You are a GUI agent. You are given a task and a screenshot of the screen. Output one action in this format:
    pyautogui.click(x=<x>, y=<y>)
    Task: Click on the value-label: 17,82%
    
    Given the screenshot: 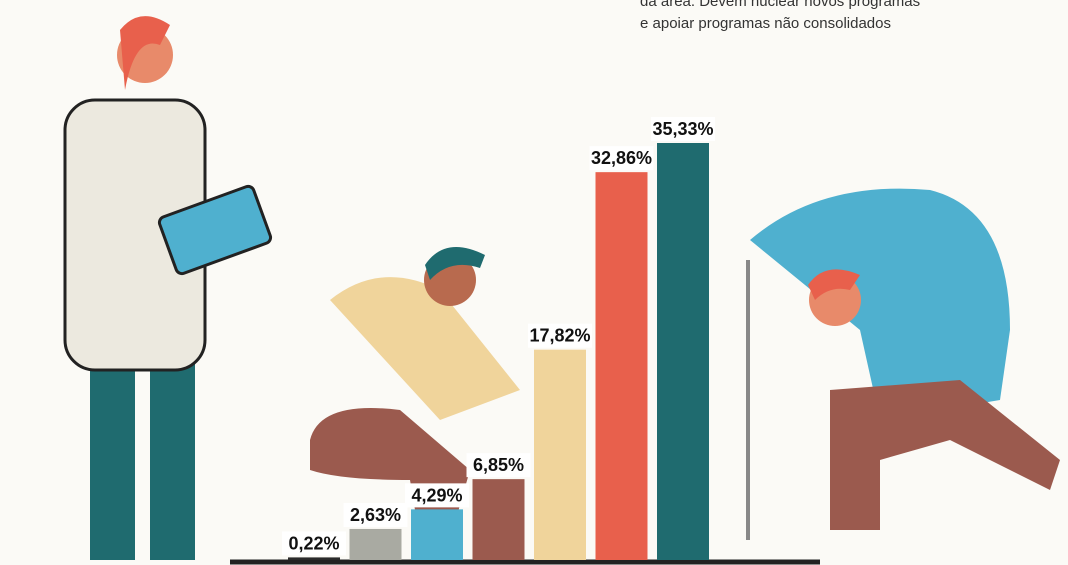 What is the action you would take?
    pyautogui.click(x=559, y=336)
    